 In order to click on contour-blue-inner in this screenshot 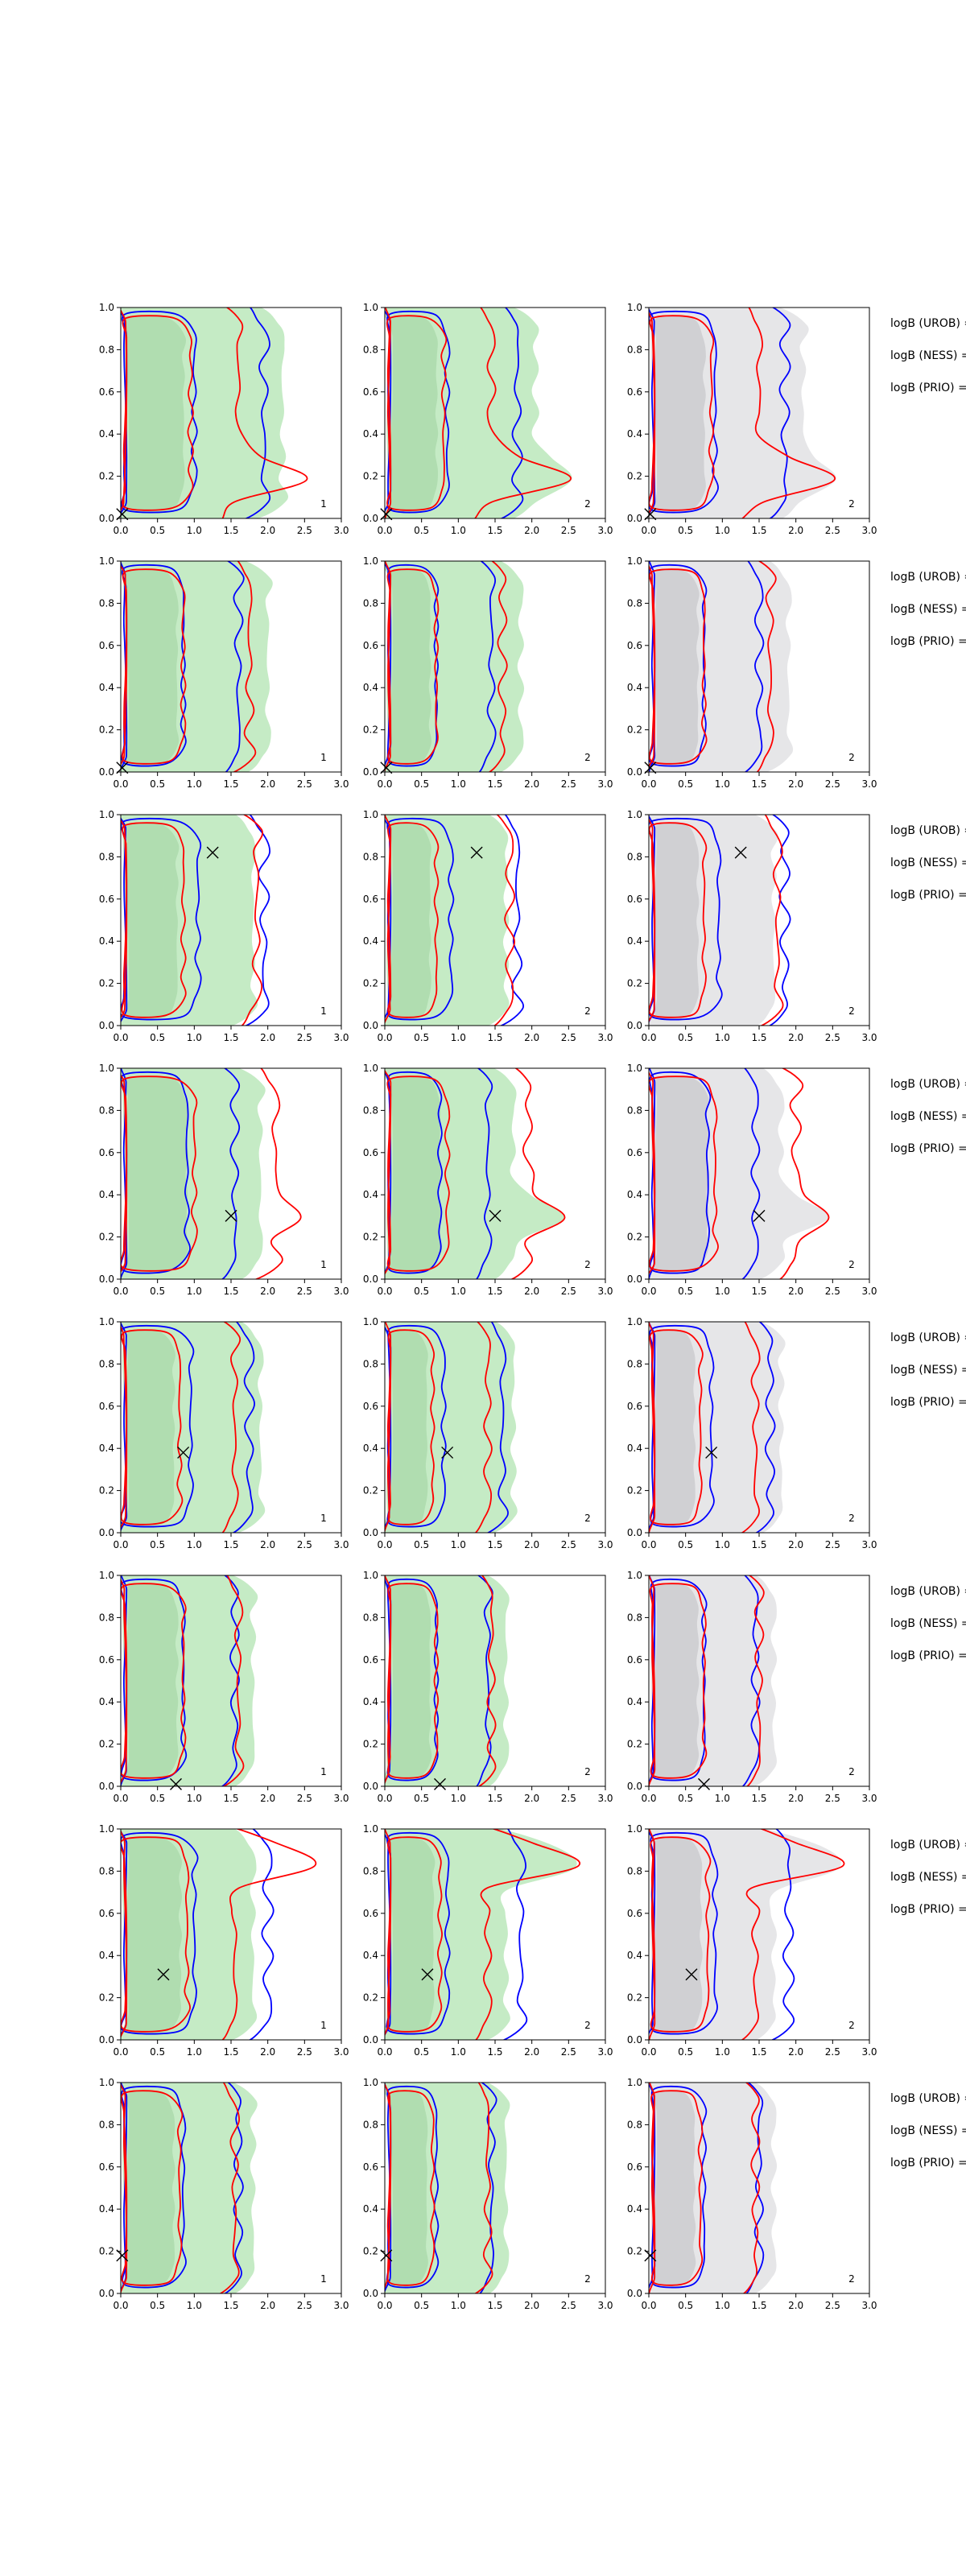, I will do `click(161, 919)`.